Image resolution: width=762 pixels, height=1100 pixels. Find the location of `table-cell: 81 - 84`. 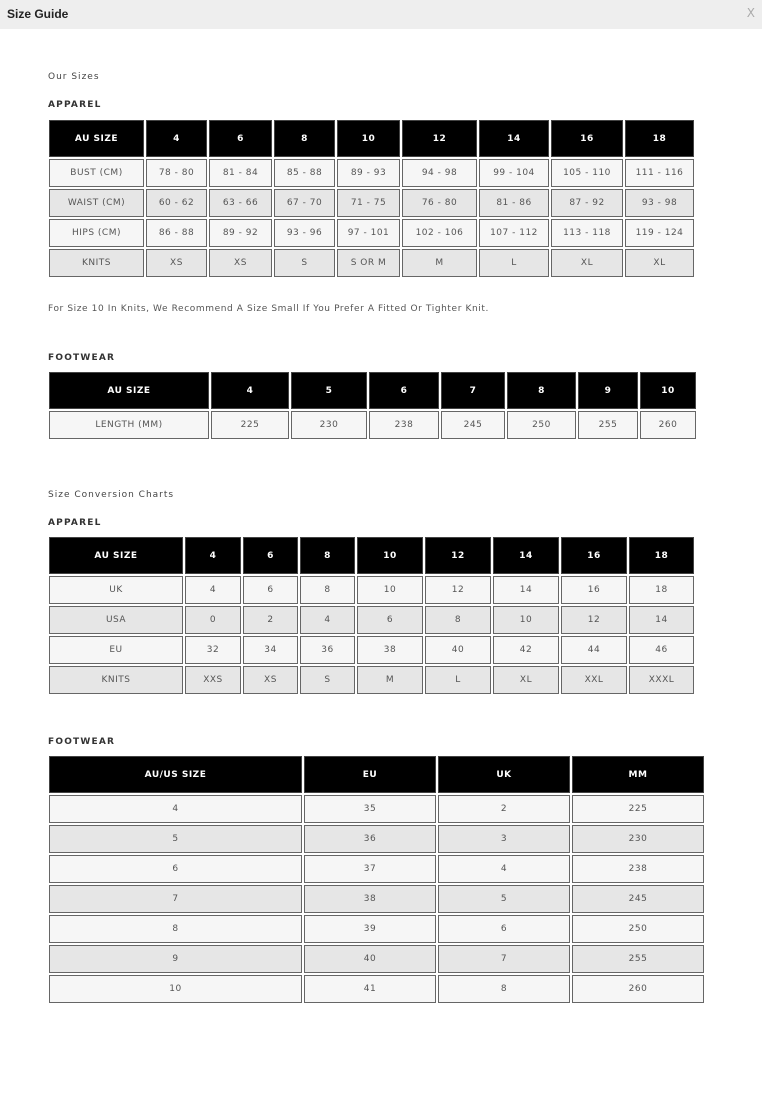

table-cell: 81 - 84 is located at coordinates (240, 173).